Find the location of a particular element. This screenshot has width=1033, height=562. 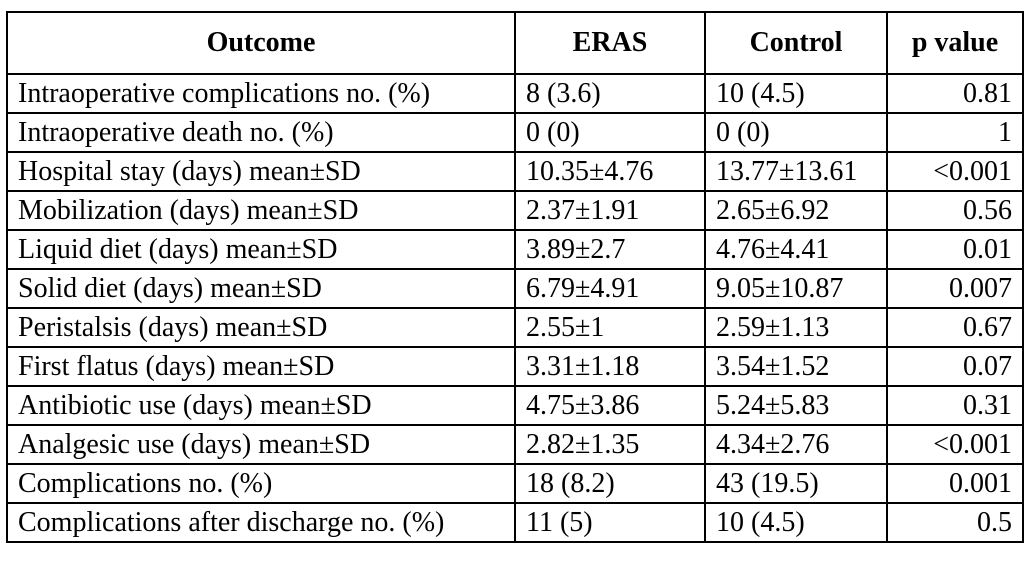

cell-p-value: 0.01 is located at coordinates (955, 249).